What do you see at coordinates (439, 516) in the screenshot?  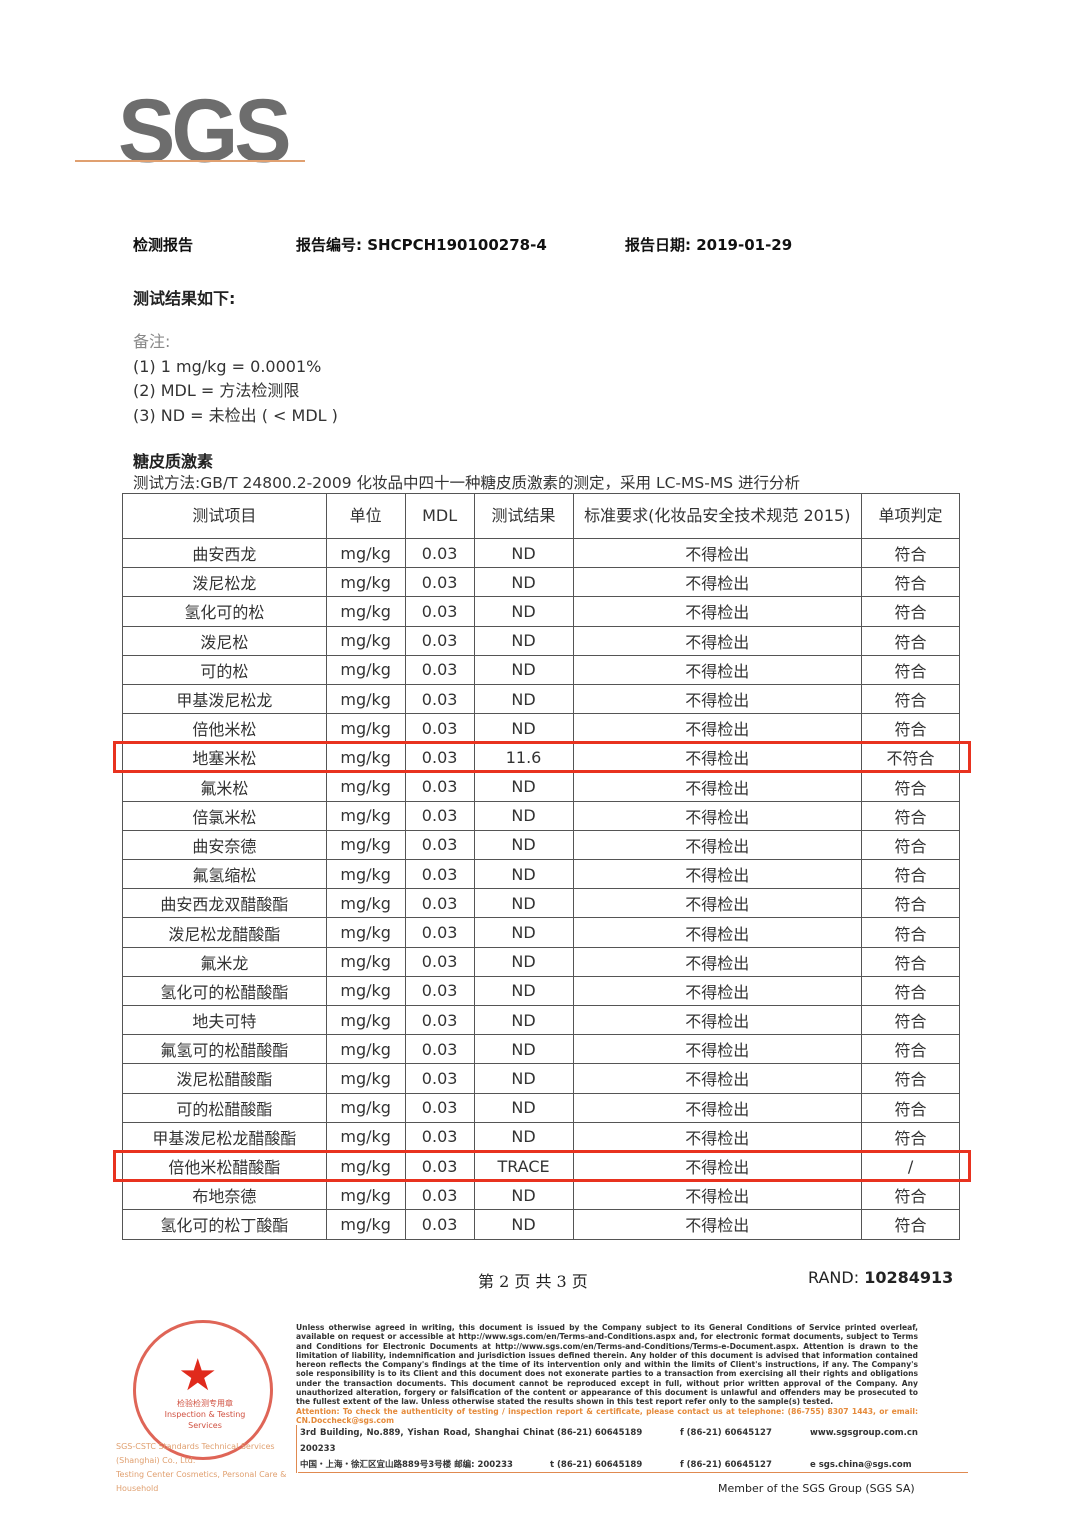 I see `column-header: MDL` at bounding box center [439, 516].